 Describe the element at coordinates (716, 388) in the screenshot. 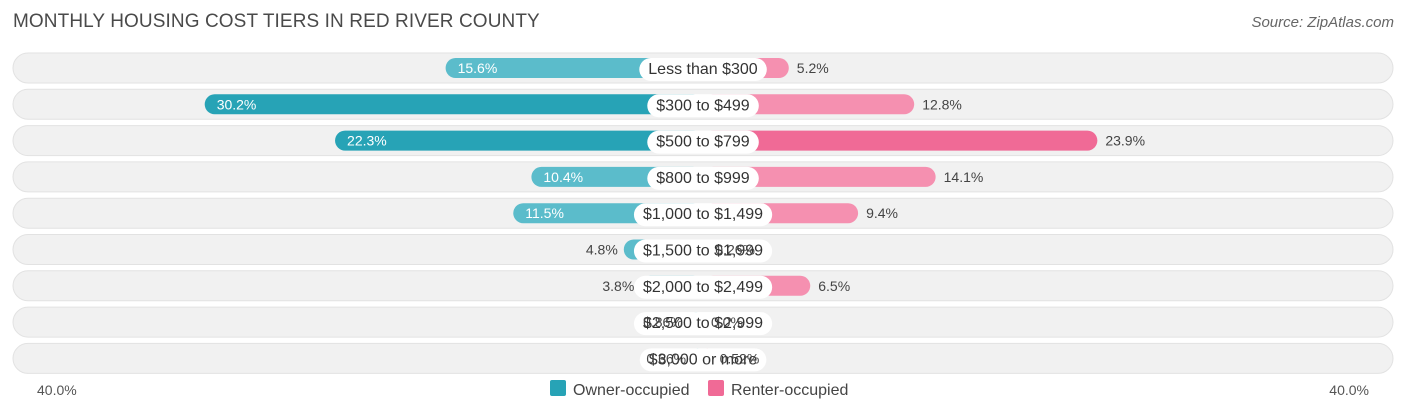

I see `legend-swatch-renter` at that location.